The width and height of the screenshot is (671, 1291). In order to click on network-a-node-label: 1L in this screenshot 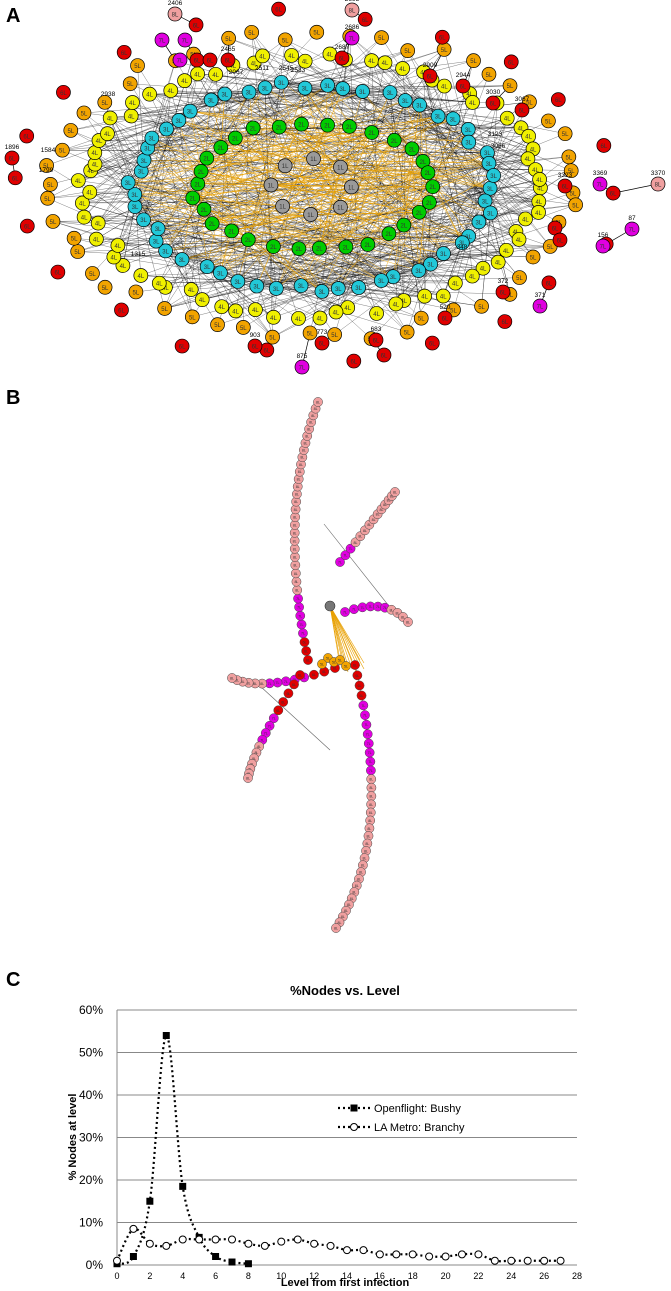, I will do `click(285, 167)`.